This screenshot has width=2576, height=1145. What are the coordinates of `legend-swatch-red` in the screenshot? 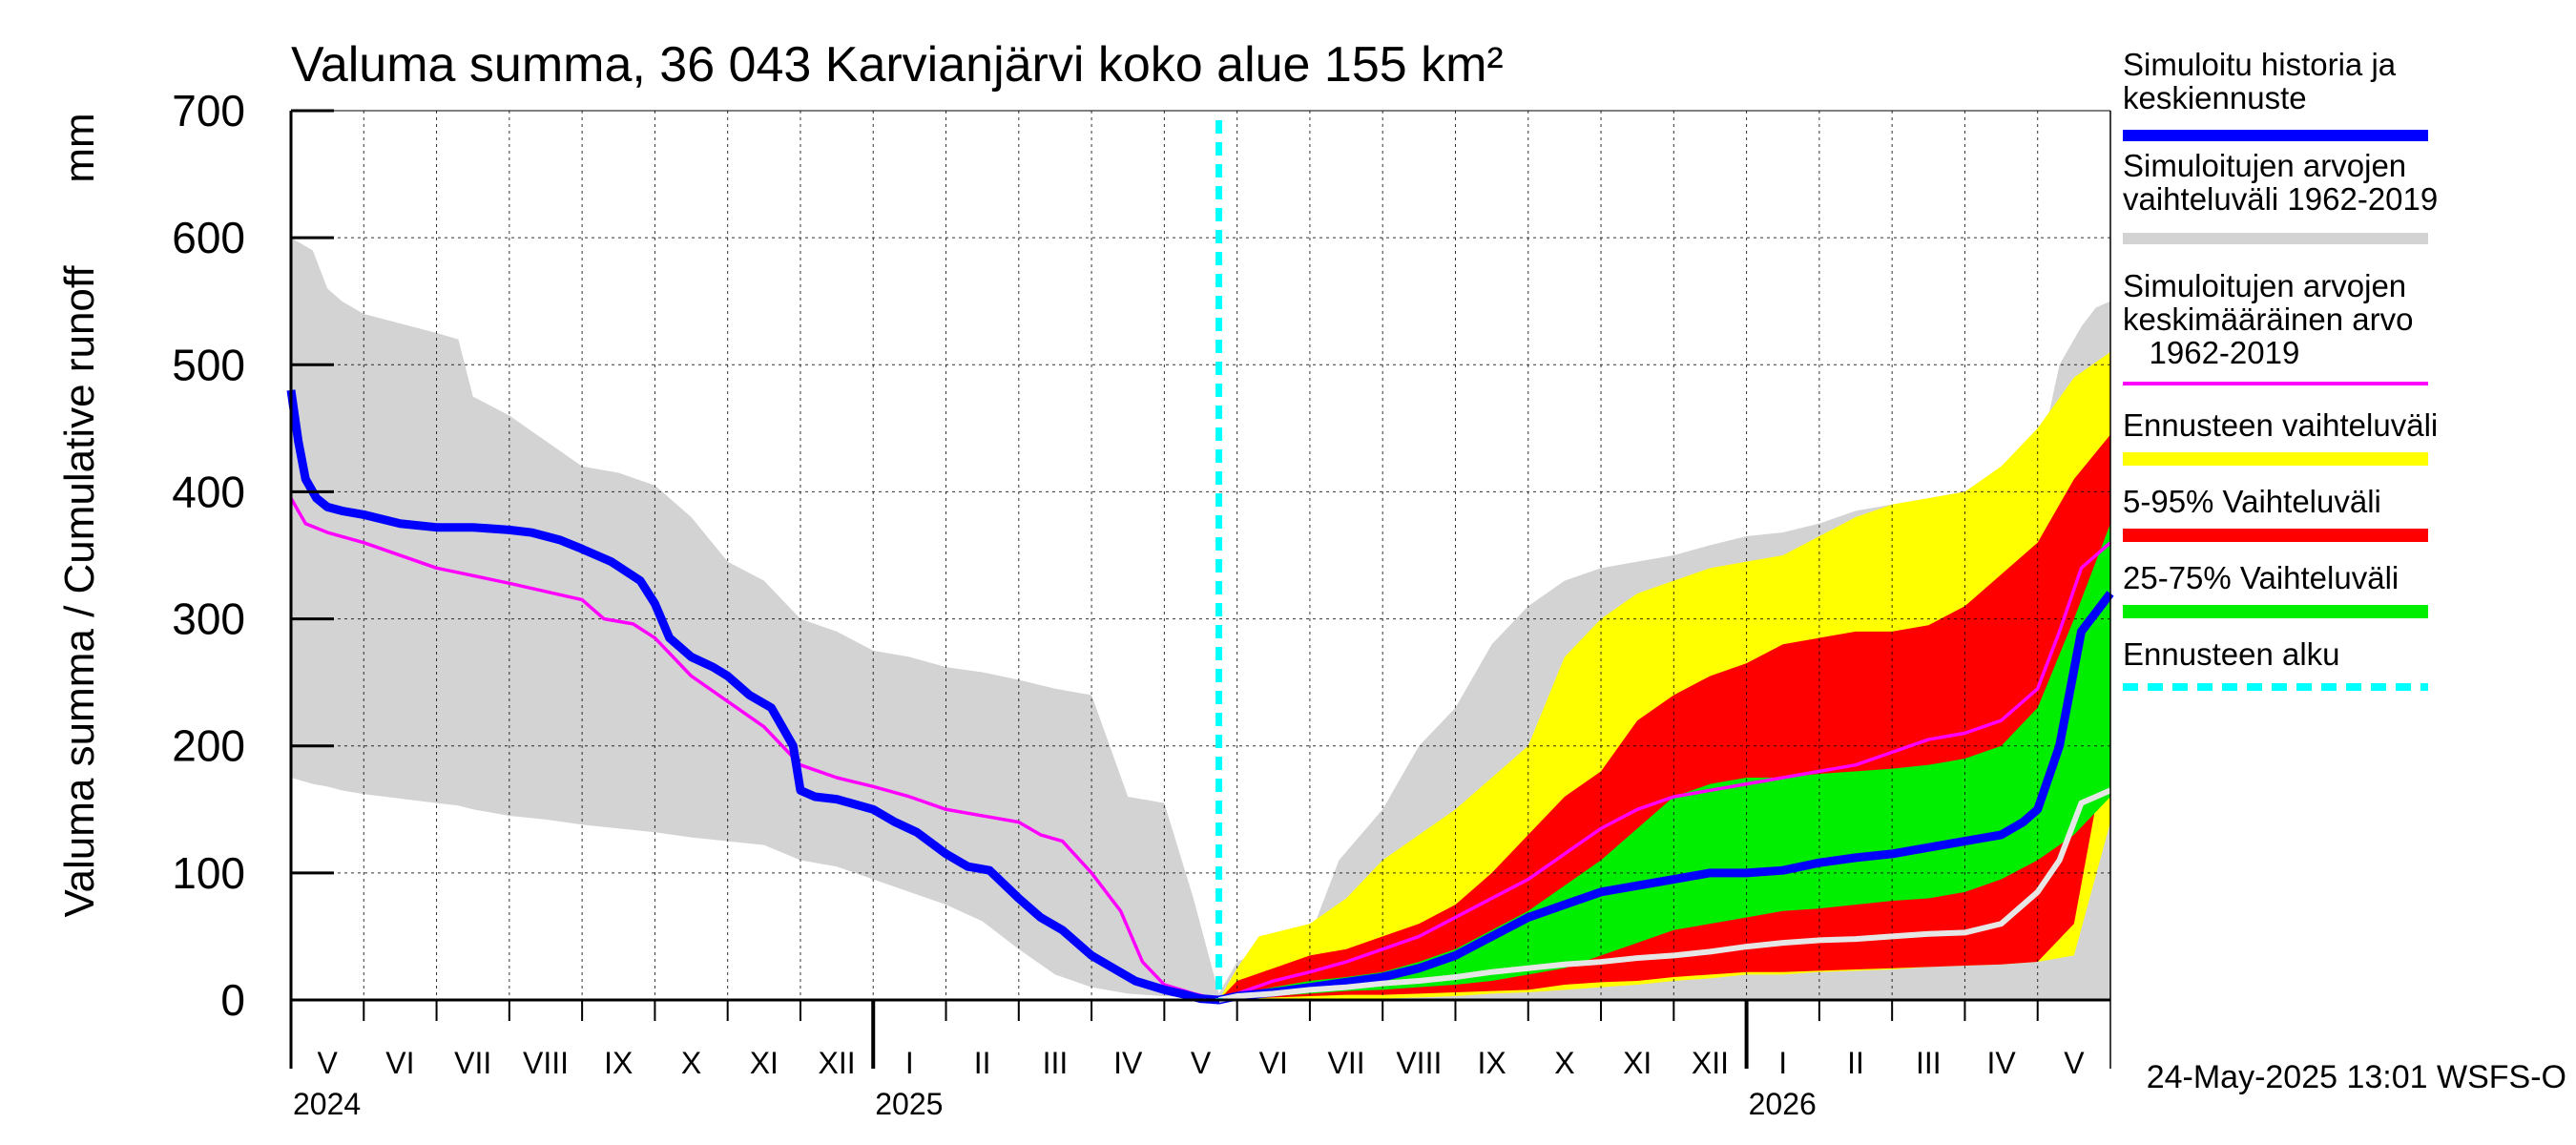 It's located at (2275, 535).